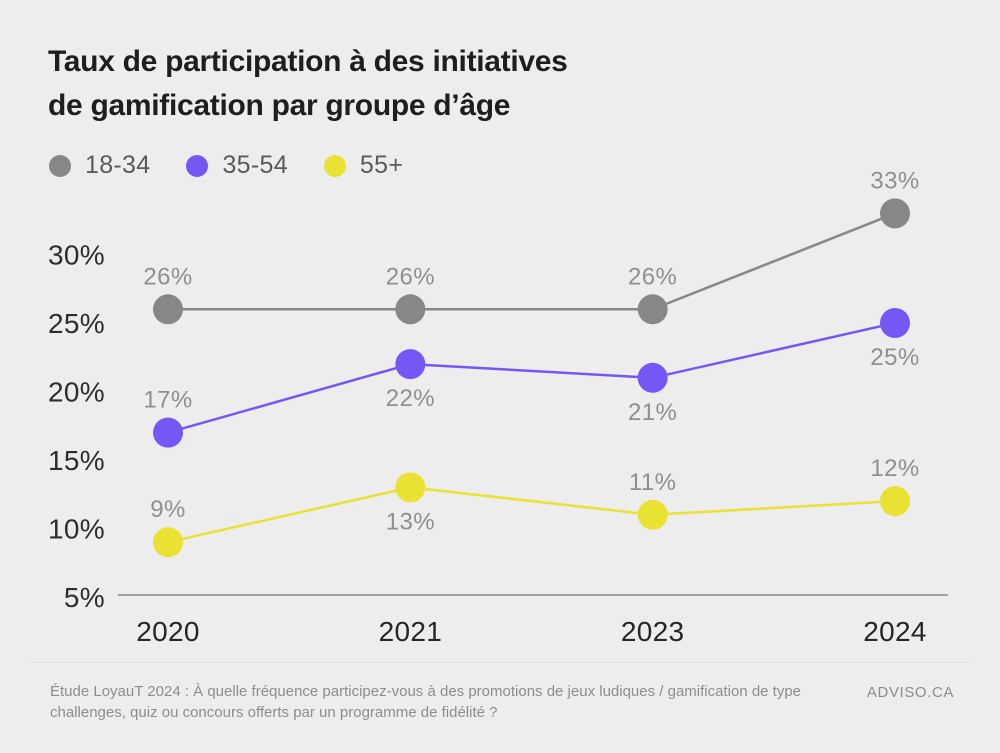 The width and height of the screenshot is (1000, 753). What do you see at coordinates (84, 597) in the screenshot?
I see `y-axis-tick: 5%` at bounding box center [84, 597].